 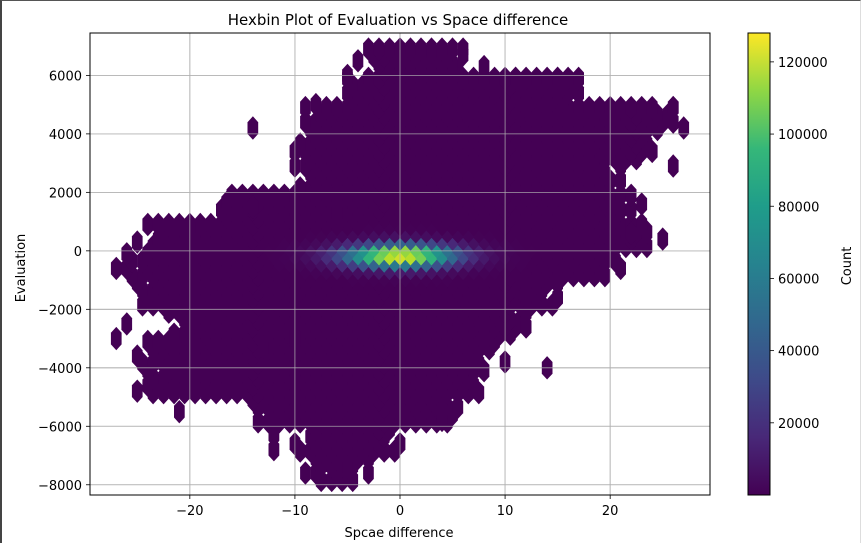 What do you see at coordinates (60, 369) in the screenshot?
I see `y-tick-label: −4000` at bounding box center [60, 369].